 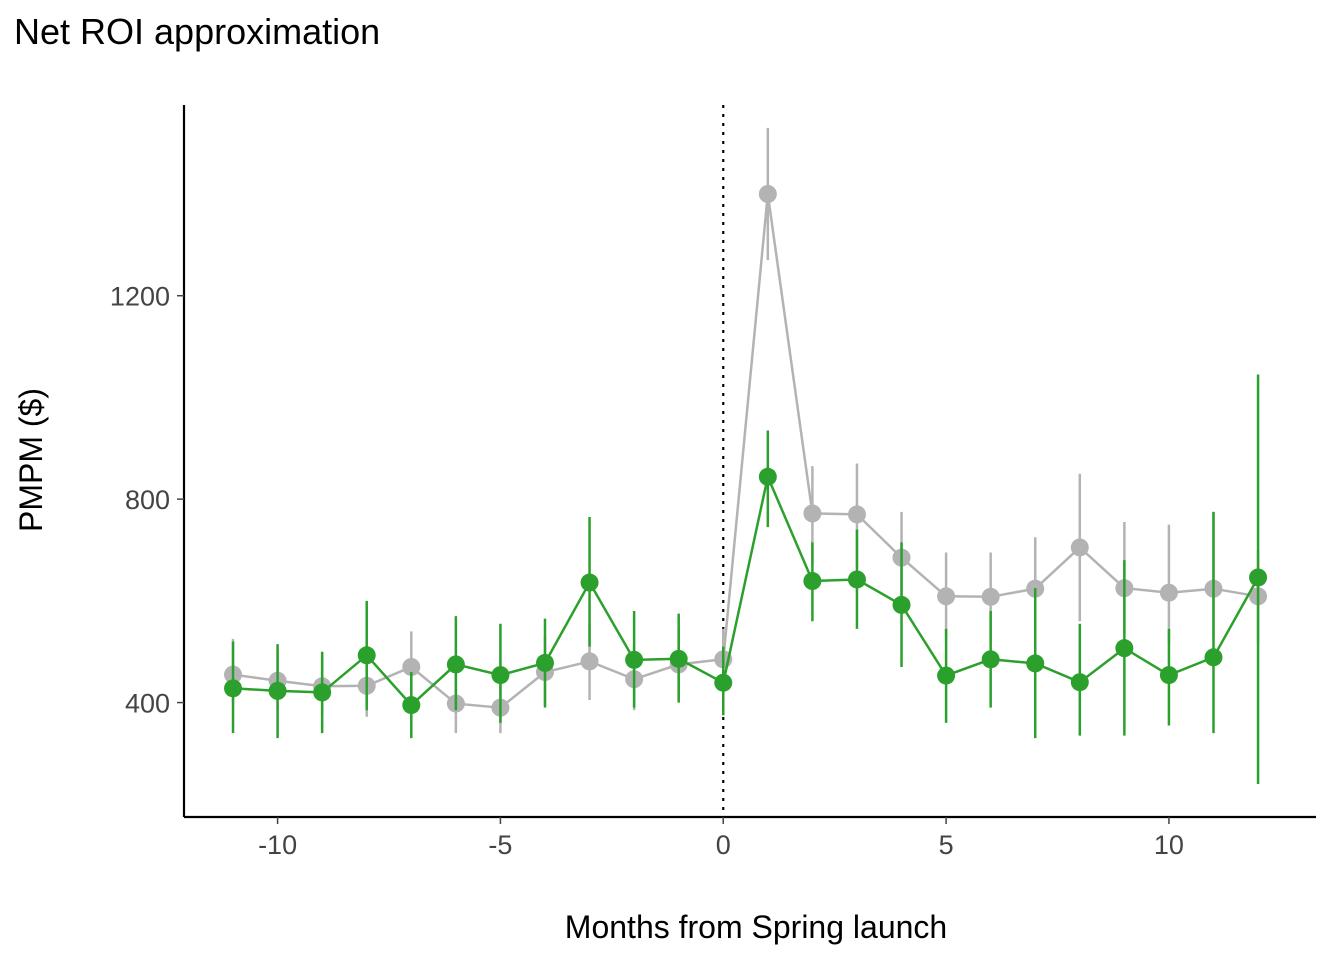 I want to click on y-tick-label: 800, so click(x=147, y=500).